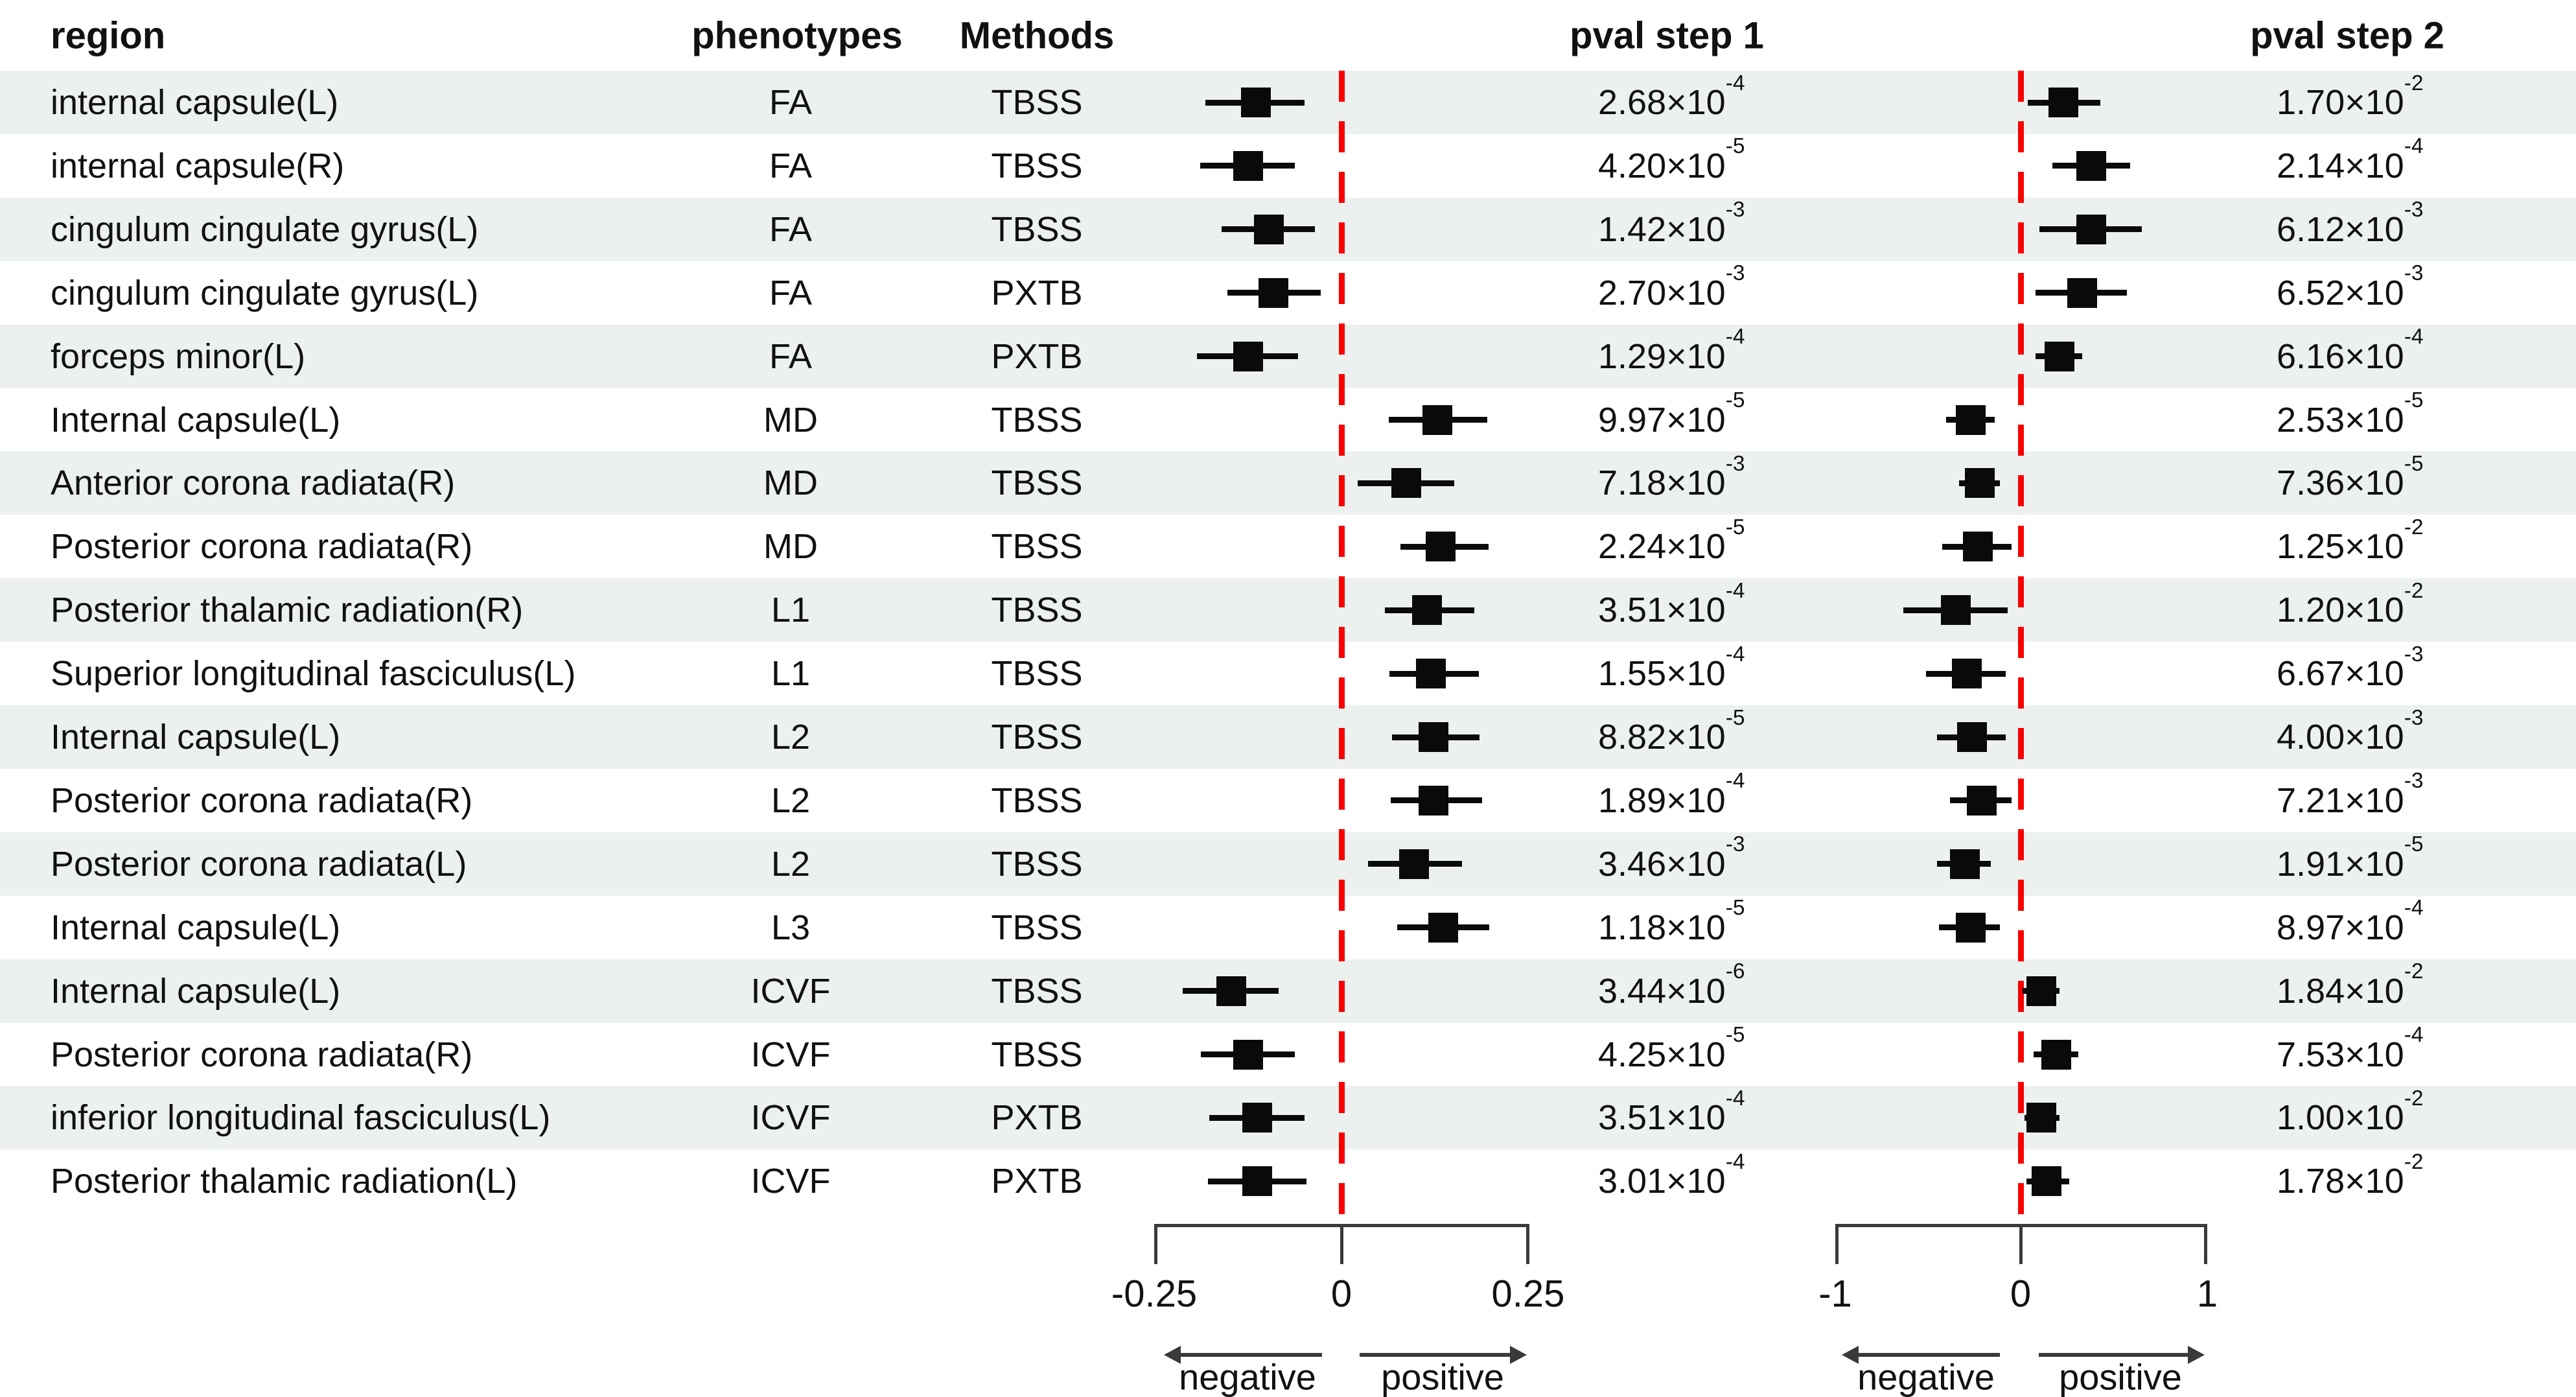 Image resolution: width=2576 pixels, height=1397 pixels. What do you see at coordinates (198, 165) in the screenshot?
I see `region-cell: internal capsule(R)` at bounding box center [198, 165].